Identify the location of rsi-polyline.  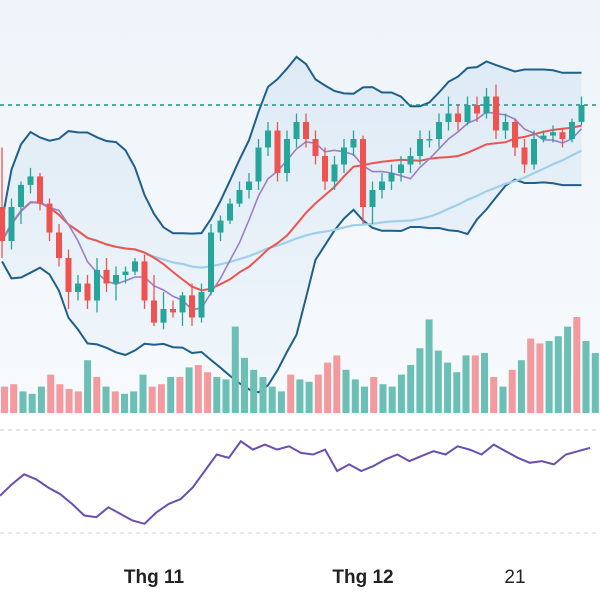
(295, 482).